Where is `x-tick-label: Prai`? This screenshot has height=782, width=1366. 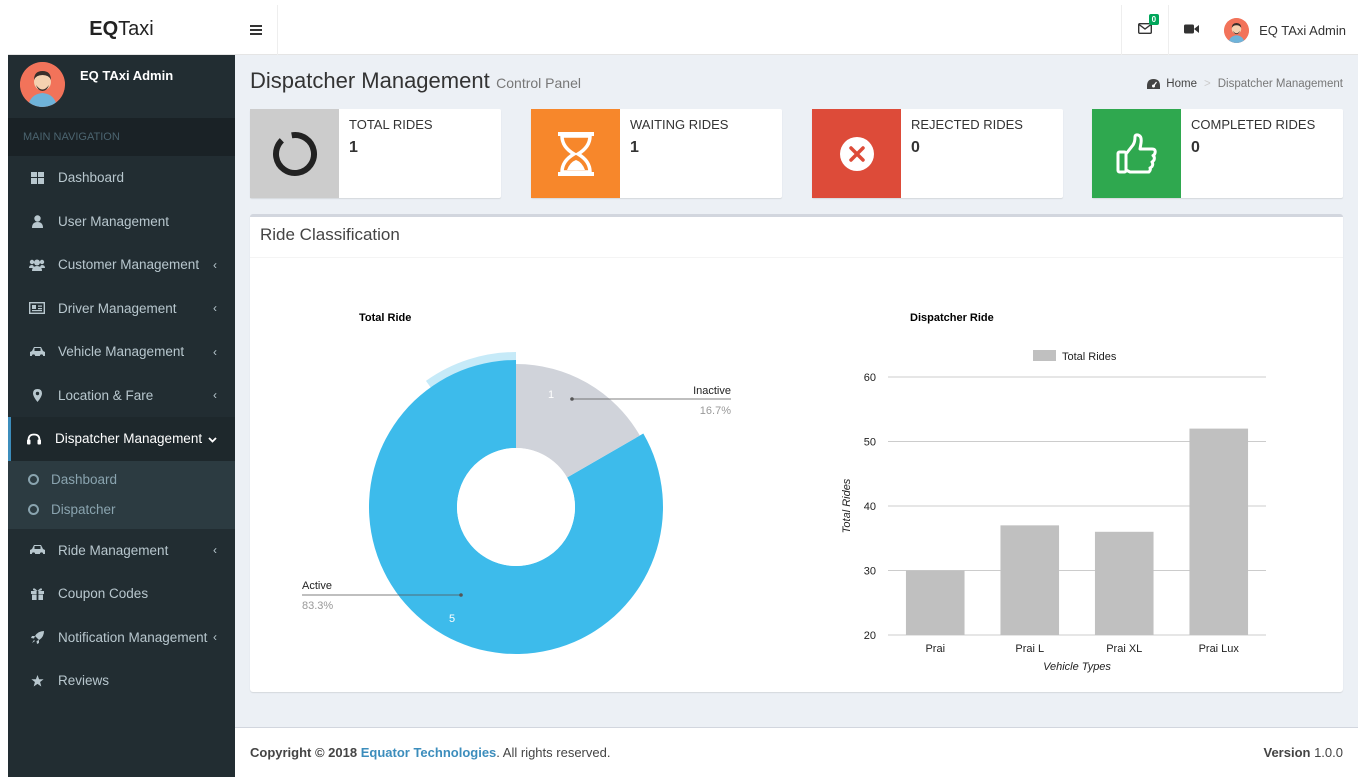 x-tick-label: Prai is located at coordinates (935, 649).